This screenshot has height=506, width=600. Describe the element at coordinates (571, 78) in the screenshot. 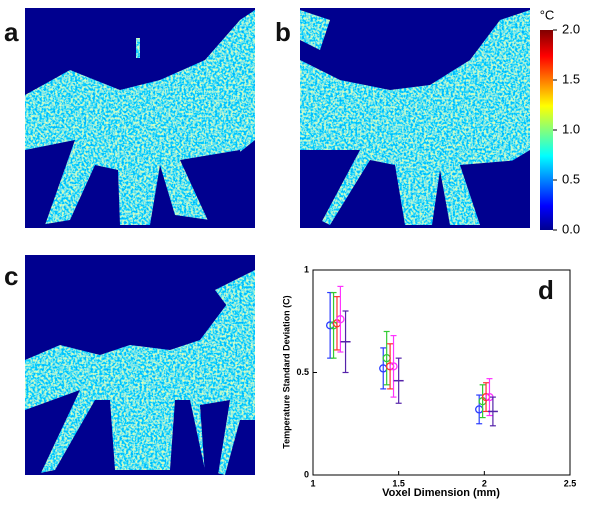

I see `colorbar-tick-label: 1.5` at that location.